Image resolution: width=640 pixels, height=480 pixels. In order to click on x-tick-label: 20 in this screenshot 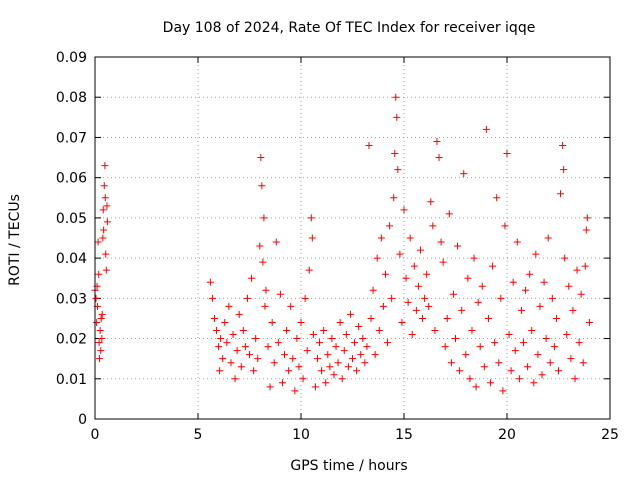, I will do `click(507, 435)`.